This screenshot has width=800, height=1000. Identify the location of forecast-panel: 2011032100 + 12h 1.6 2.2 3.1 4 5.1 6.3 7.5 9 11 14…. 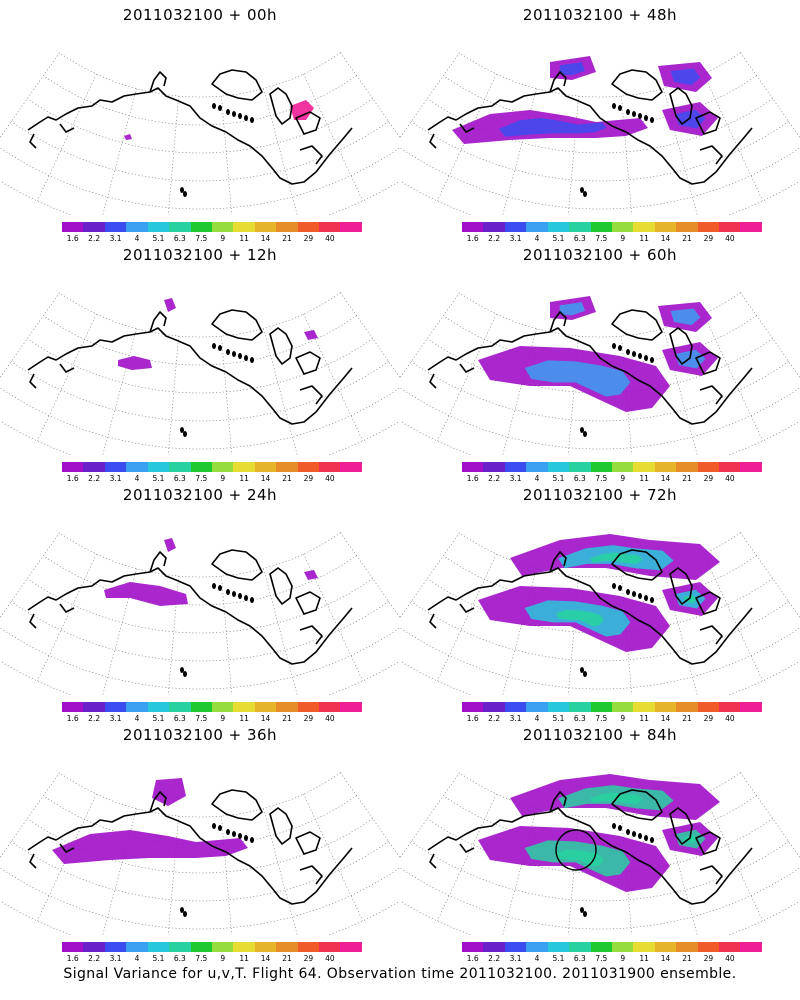
(200, 361).